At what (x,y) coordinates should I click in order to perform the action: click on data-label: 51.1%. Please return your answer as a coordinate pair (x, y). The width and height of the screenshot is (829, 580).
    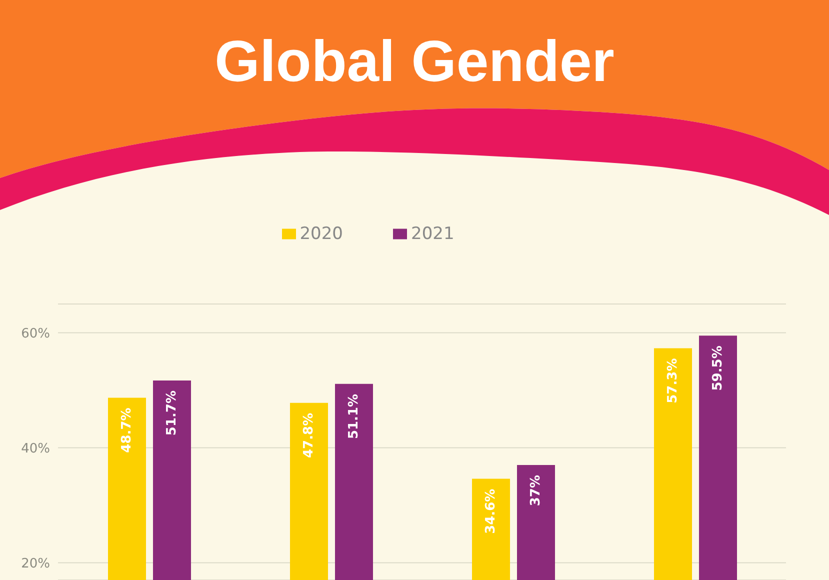
    Looking at the image, I should click on (354, 417).